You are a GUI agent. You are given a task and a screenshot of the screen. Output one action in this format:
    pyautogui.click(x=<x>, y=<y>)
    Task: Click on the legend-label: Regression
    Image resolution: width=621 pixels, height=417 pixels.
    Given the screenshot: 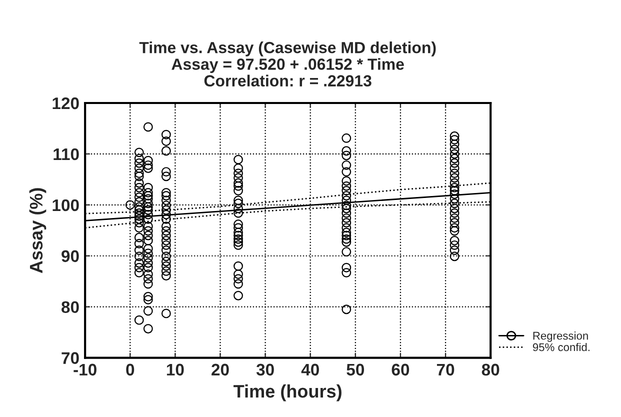 What is the action you would take?
    pyautogui.click(x=560, y=337)
    